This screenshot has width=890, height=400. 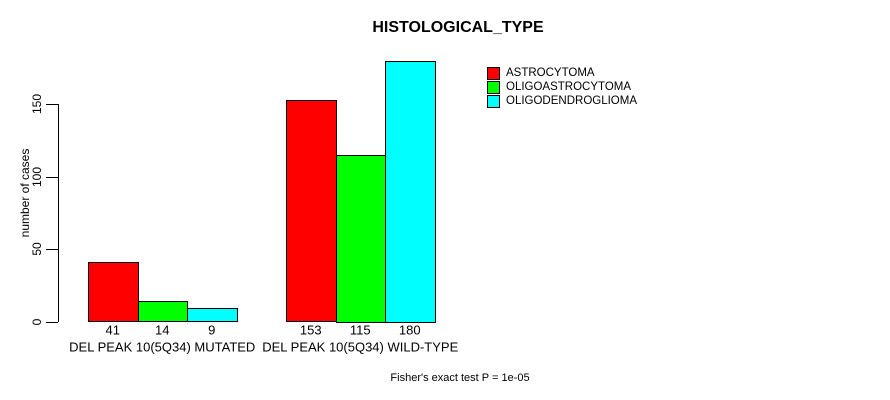 I want to click on bar-value-label: 14, so click(x=162, y=330).